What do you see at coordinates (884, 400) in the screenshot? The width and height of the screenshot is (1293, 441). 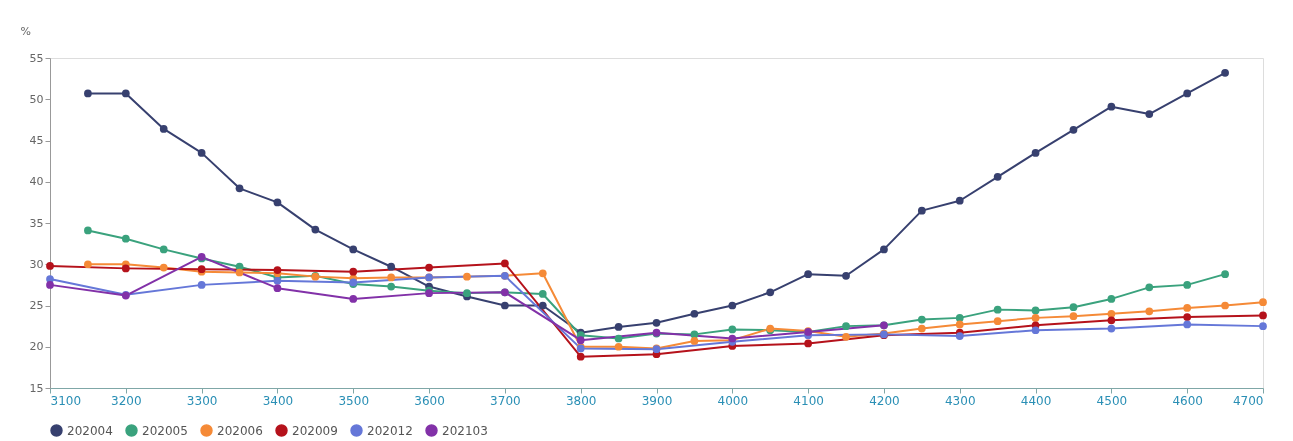 I see `x-tick-label: 4200` at bounding box center [884, 400].